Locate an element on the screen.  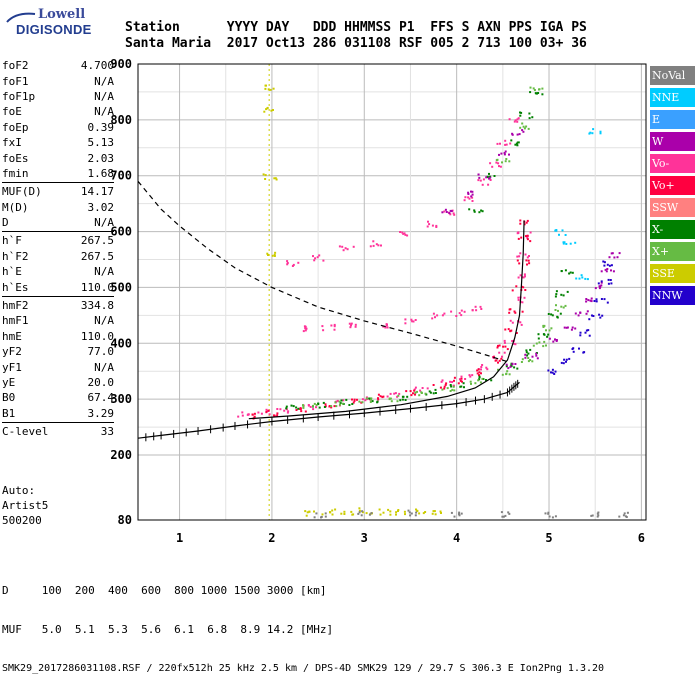
param-row: foF2 4.700 is located at coordinates (58, 65).